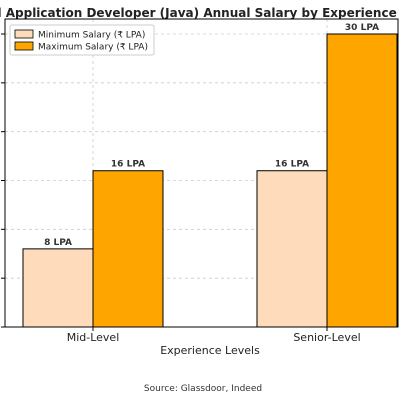  I want to click on bar-value-label: 30 LPA, so click(362, 28).